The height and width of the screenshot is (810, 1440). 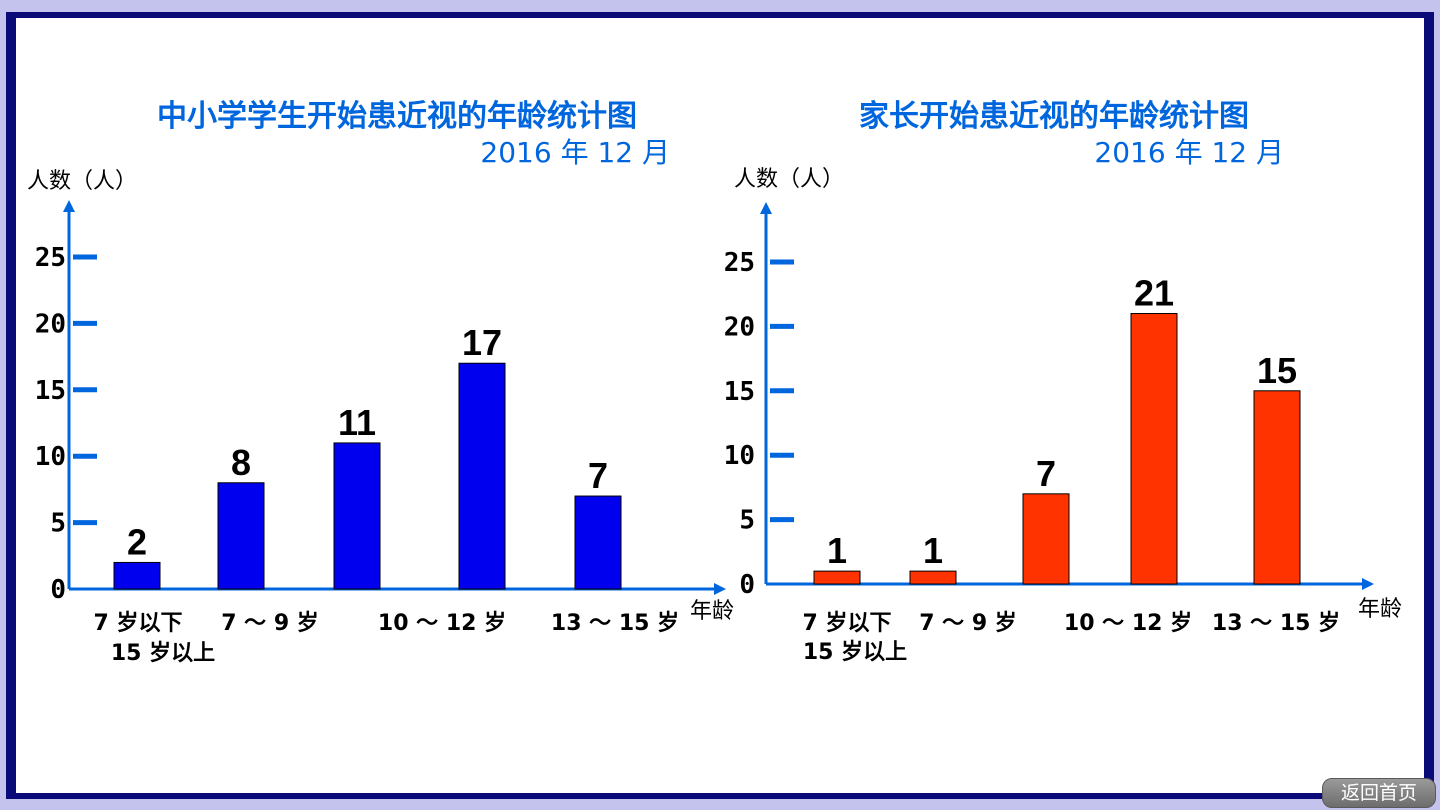 What do you see at coordinates (482, 342) in the screenshot?
I see `student-bar-value-label: 17` at bounding box center [482, 342].